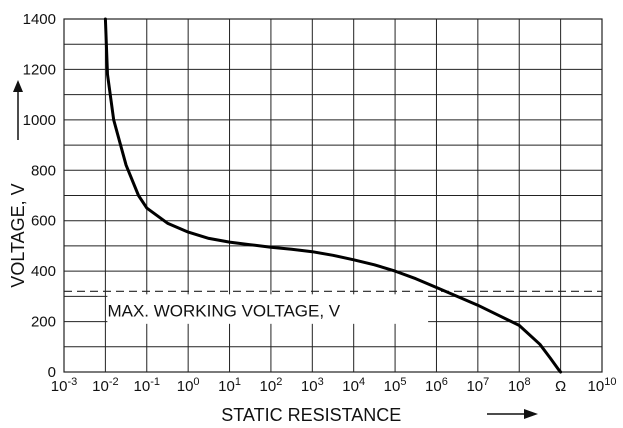 The image size is (623, 428). I want to click on x-tick-label: 10¹, so click(229, 385).